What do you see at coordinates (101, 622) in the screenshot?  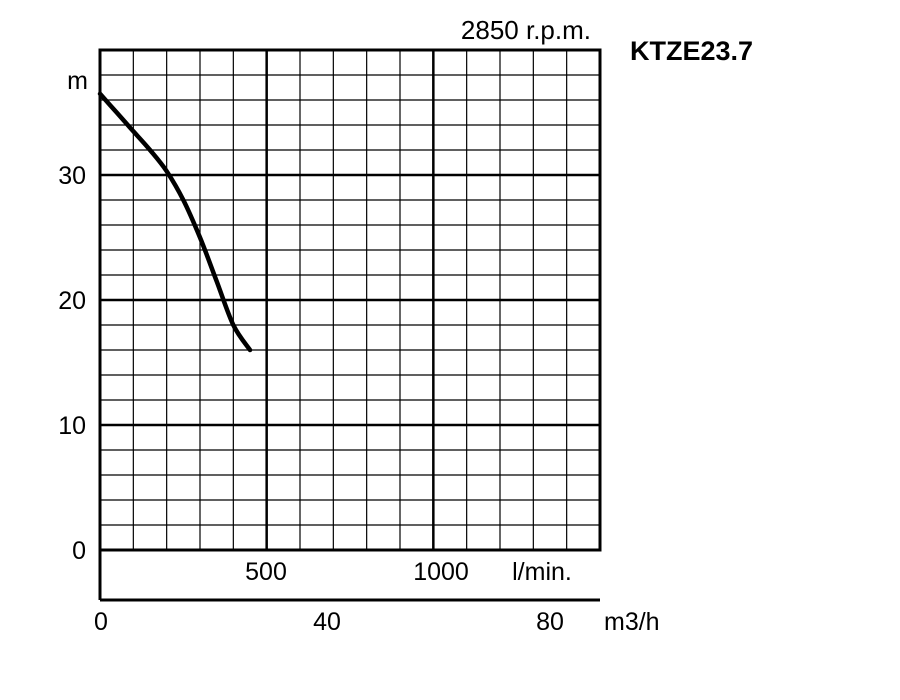 I see `m3h-tick-label-0: 0` at bounding box center [101, 622].